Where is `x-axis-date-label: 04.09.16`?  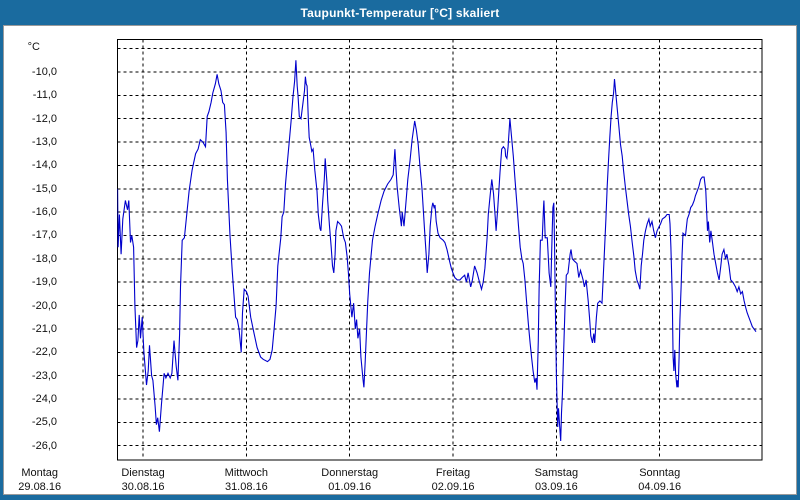 x-axis-date-label: 04.09.16 is located at coordinates (660, 487).